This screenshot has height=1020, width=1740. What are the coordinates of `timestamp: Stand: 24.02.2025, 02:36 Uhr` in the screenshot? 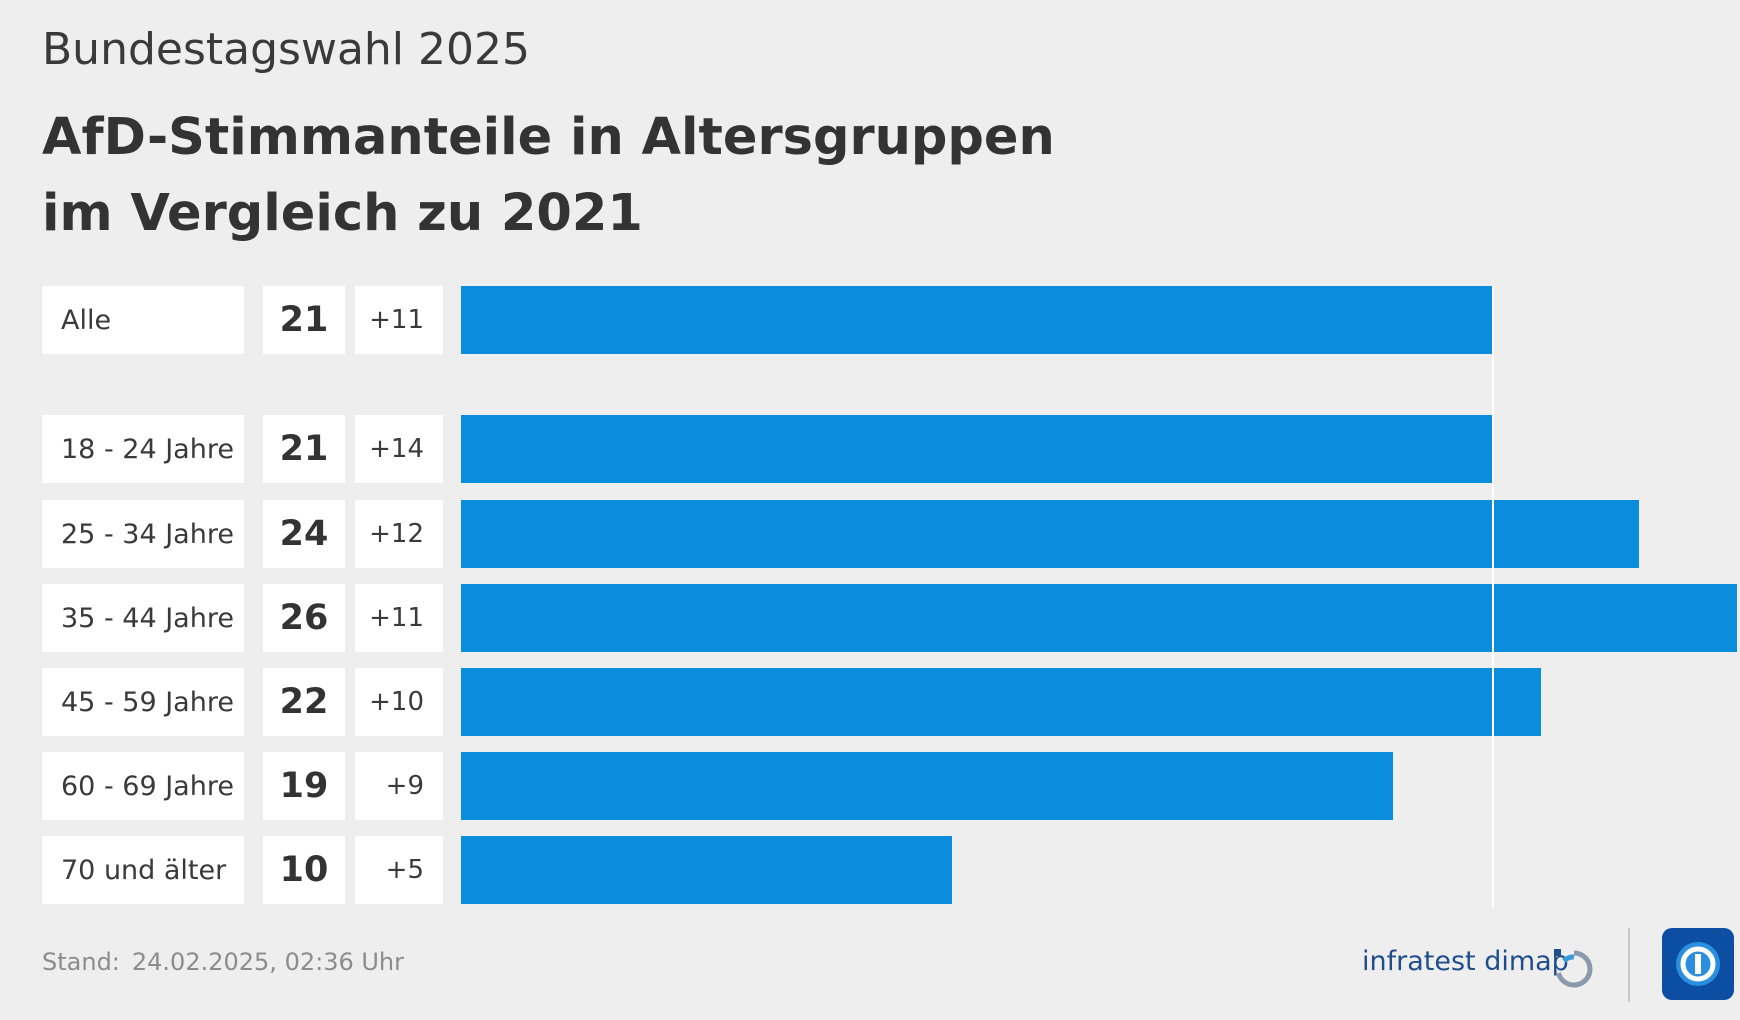 It's located at (223, 962).